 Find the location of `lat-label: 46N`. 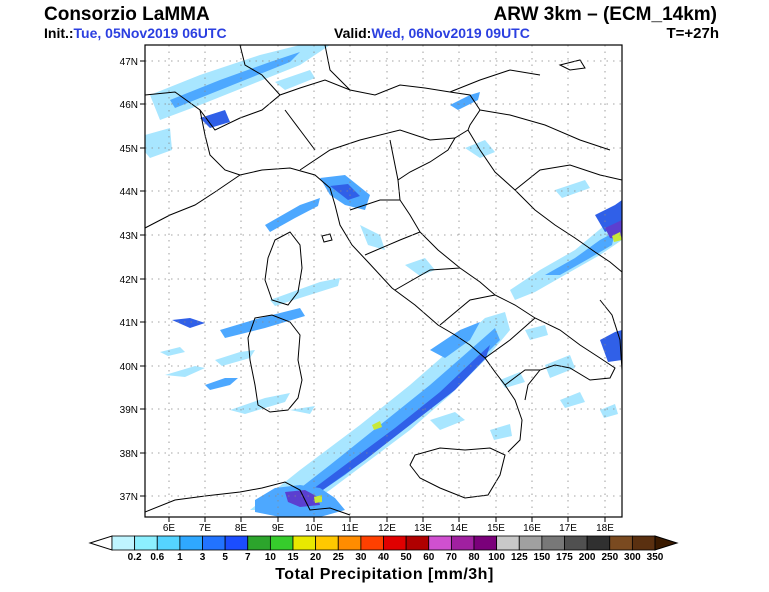

lat-label: 46N is located at coordinates (129, 105).